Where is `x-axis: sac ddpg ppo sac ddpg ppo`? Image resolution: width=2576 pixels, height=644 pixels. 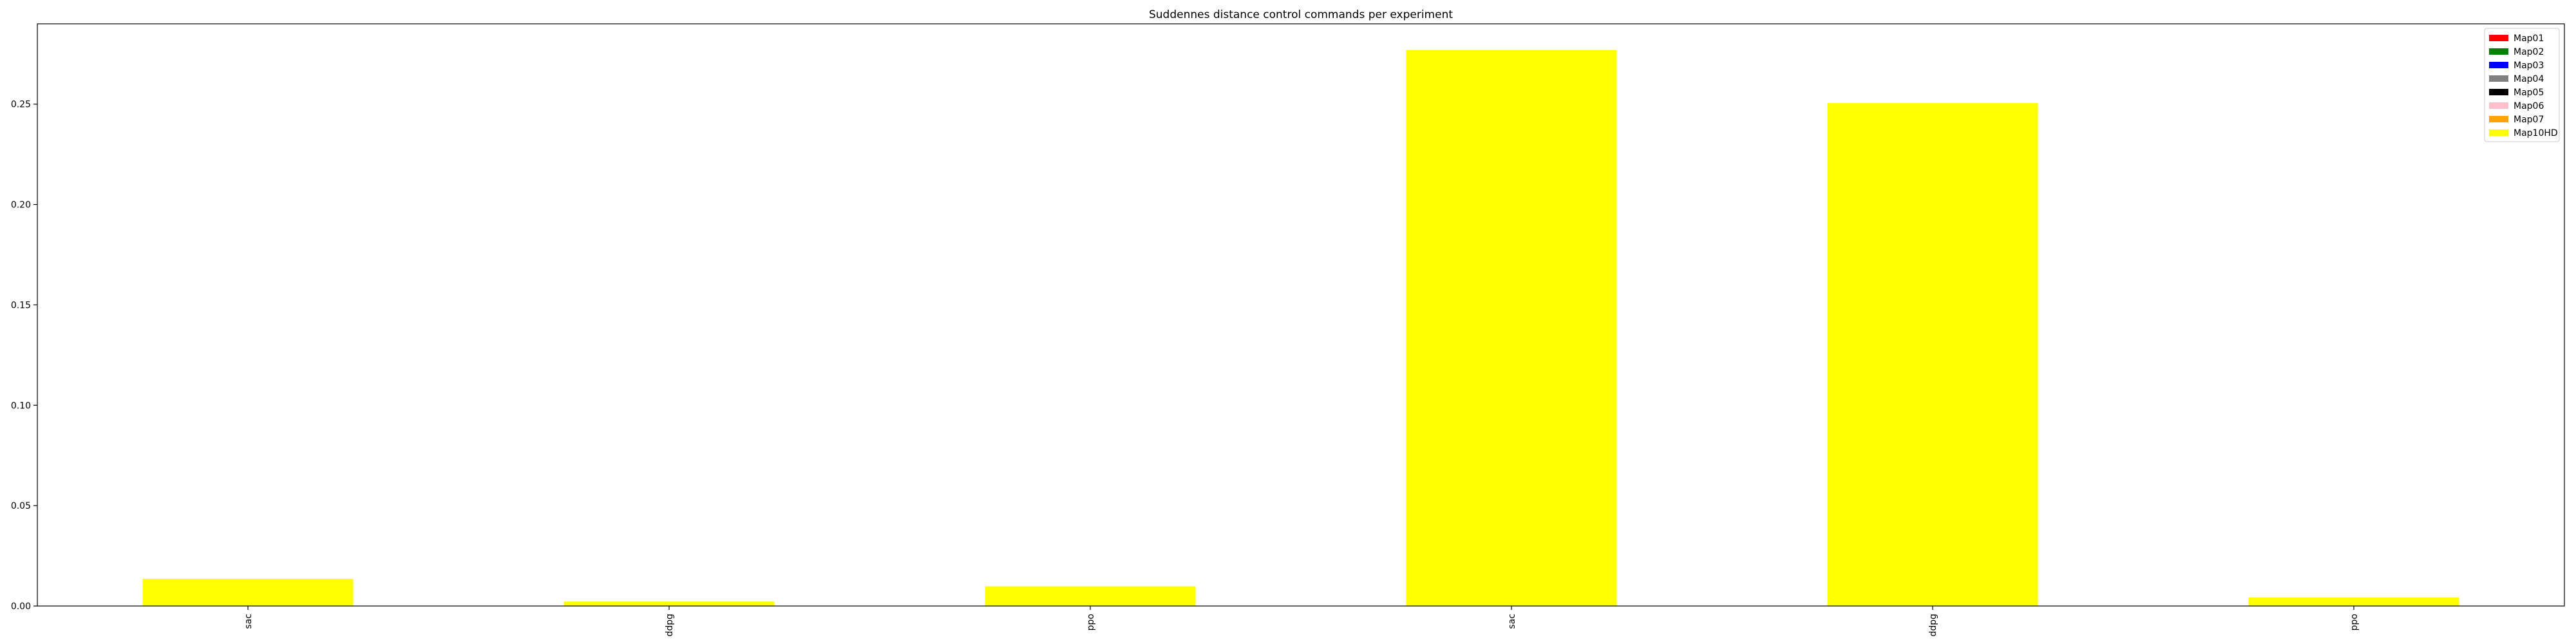 x-axis: sac ddpg ppo sac ddpg ppo is located at coordinates (1301, 621).